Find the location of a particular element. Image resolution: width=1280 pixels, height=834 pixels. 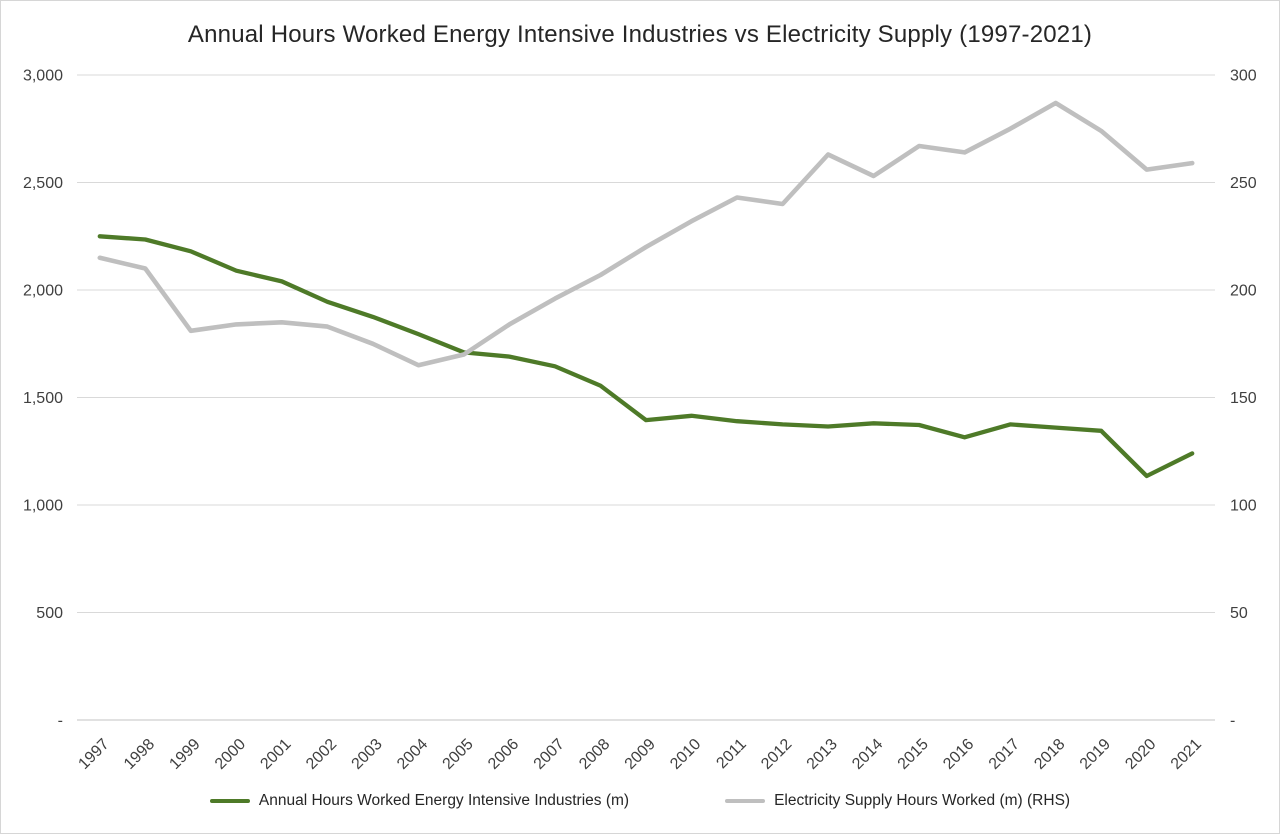

x-axis-year-label: 2021 is located at coordinates (1186, 754).